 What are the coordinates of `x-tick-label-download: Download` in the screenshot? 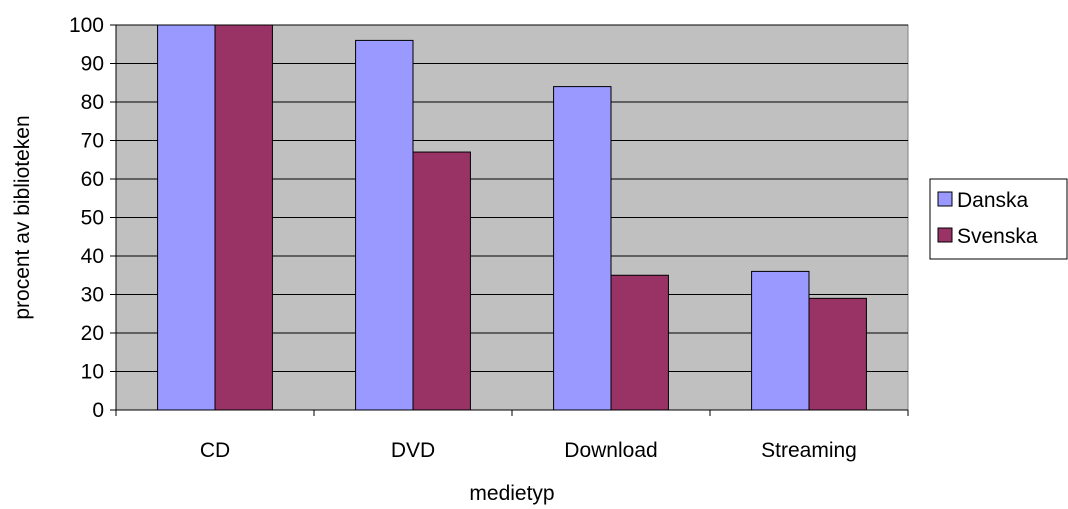 It's located at (610, 450).